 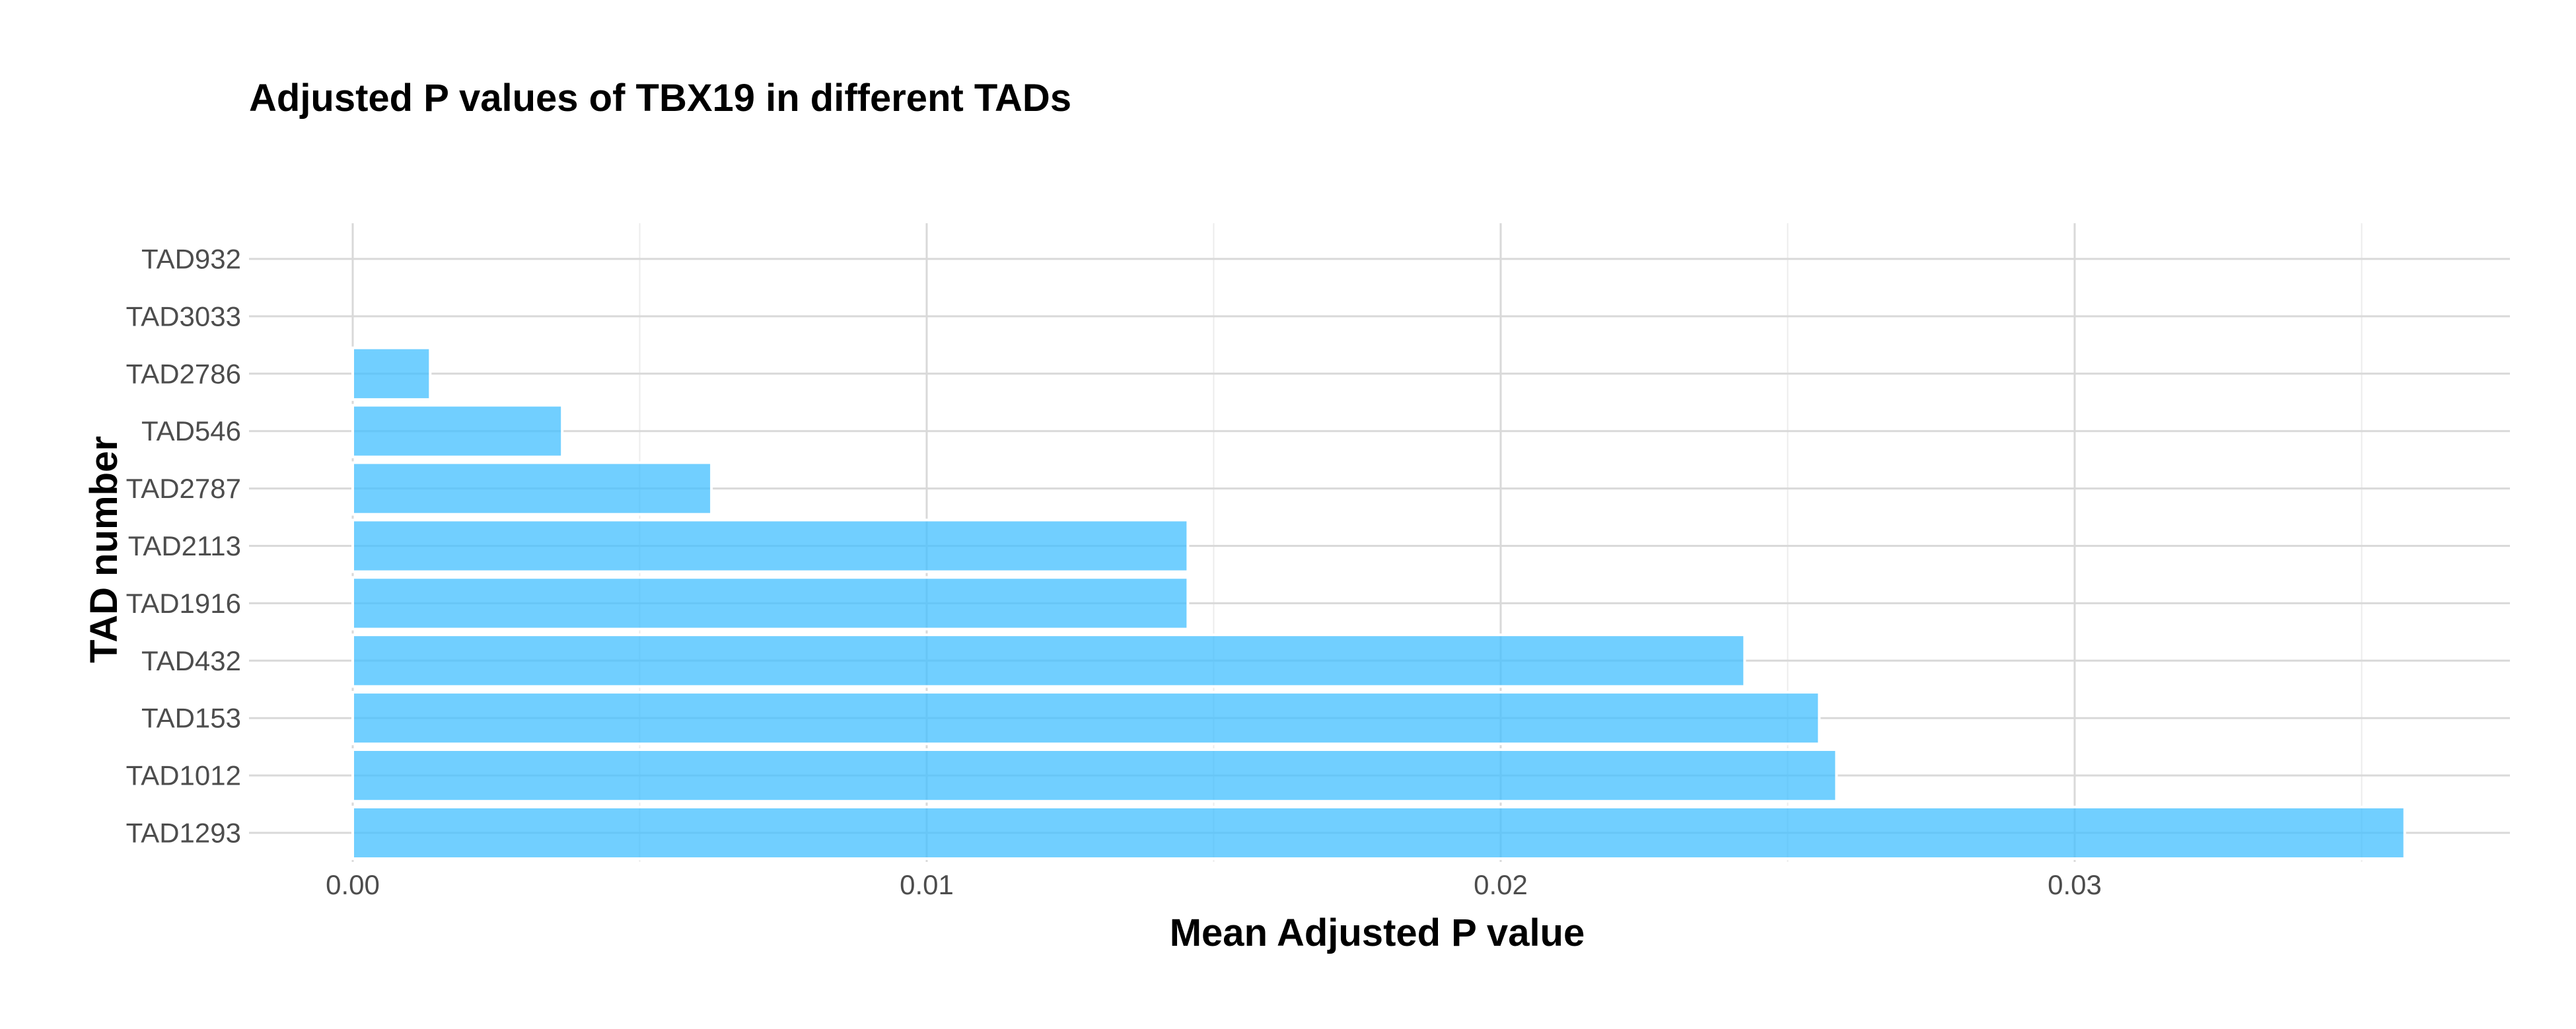 What do you see at coordinates (191, 430) in the screenshot?
I see `y-tick-label: TAD546` at bounding box center [191, 430].